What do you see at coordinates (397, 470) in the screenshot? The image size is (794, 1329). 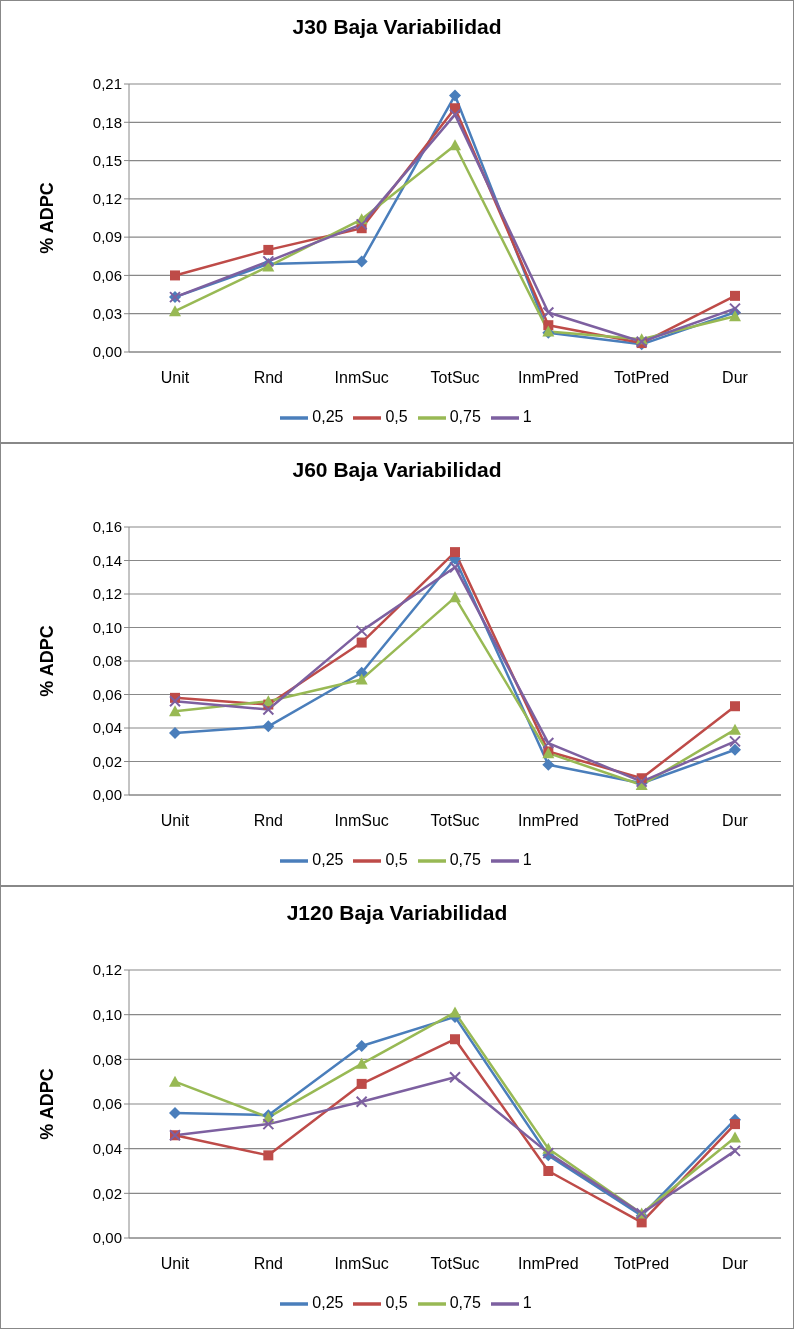 I see `chart-title: J60 Baja Variabilidad` at bounding box center [397, 470].